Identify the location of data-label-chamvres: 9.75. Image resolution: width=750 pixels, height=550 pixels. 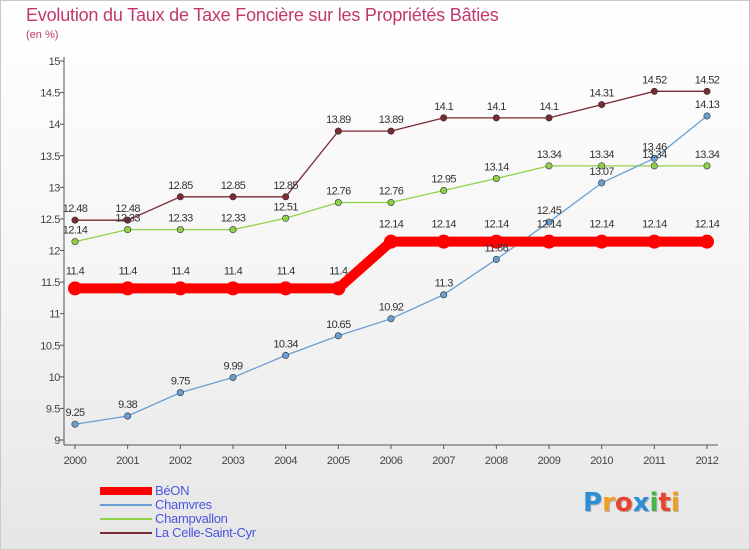
(180, 382).